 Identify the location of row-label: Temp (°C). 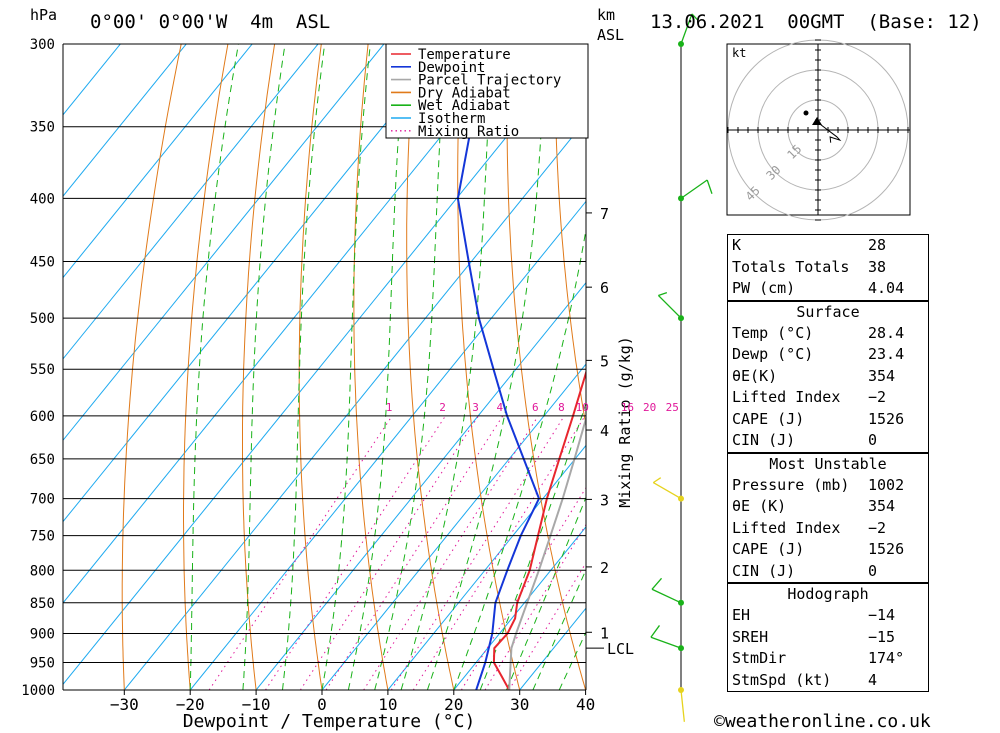
(773, 332).